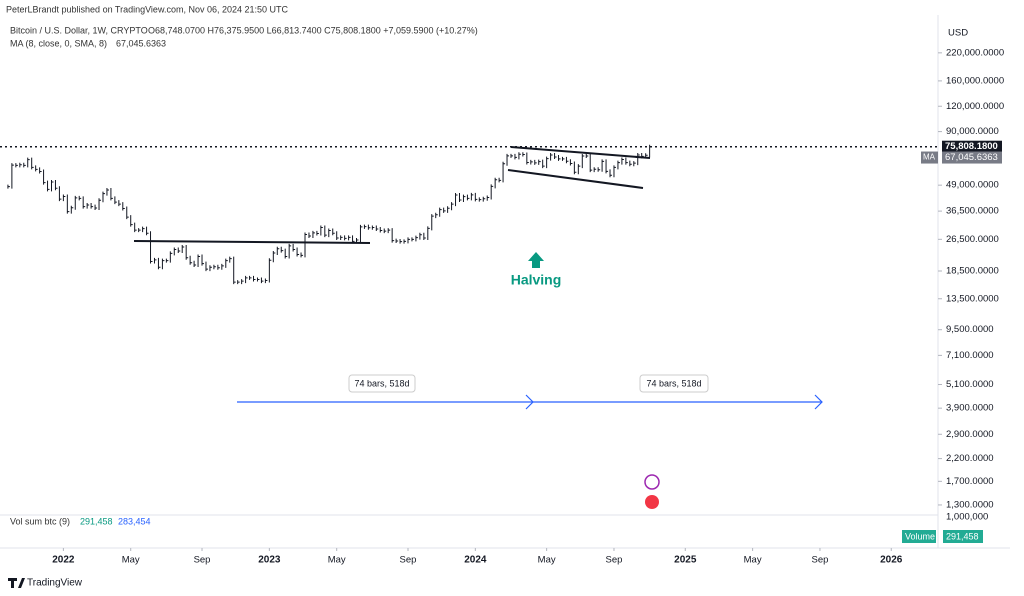 The width and height of the screenshot is (1024, 596). I want to click on ma-value: 67,045.6363, so click(141, 43).